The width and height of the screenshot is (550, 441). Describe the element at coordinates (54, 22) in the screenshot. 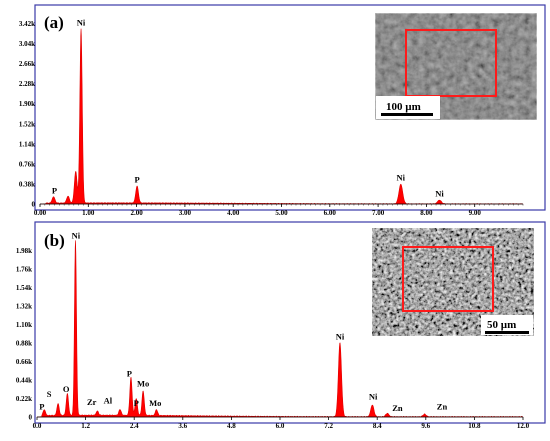

I see `panel-label: (a)` at that location.